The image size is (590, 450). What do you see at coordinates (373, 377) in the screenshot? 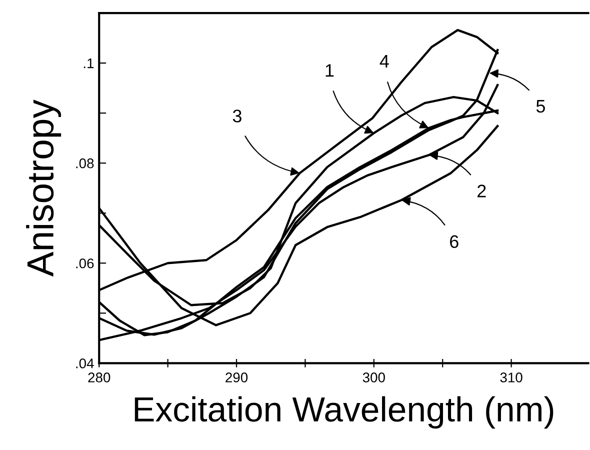
I see `x-tick-label: 300` at bounding box center [373, 377].